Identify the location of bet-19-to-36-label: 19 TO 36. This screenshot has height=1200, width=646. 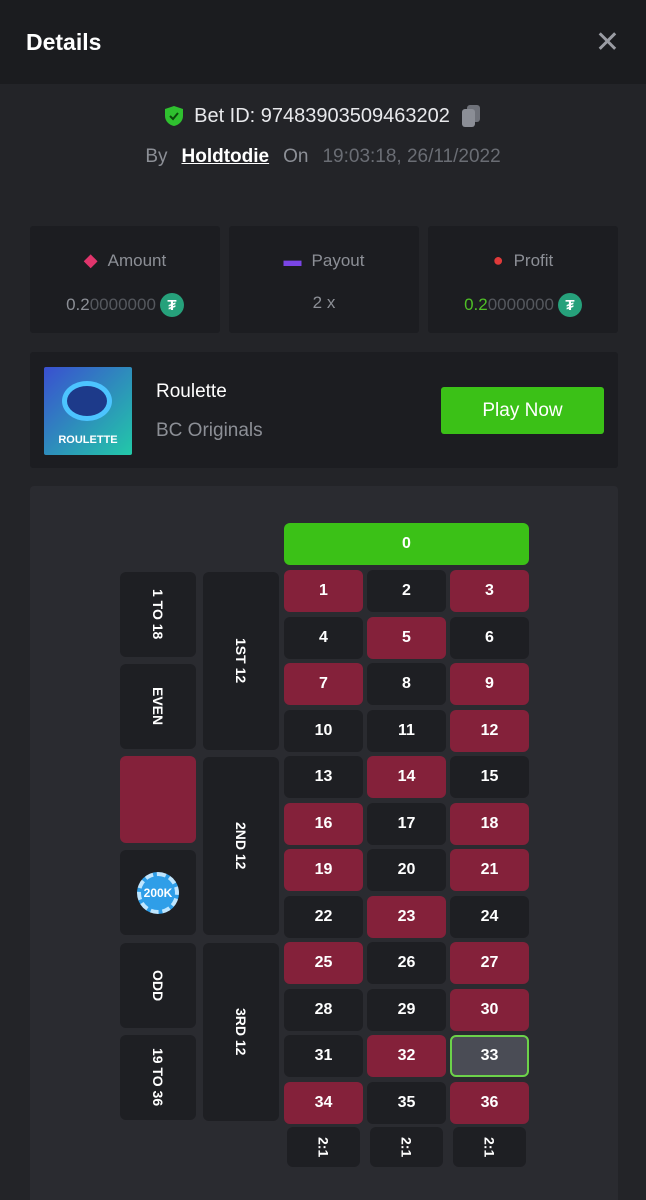
(158, 1077).